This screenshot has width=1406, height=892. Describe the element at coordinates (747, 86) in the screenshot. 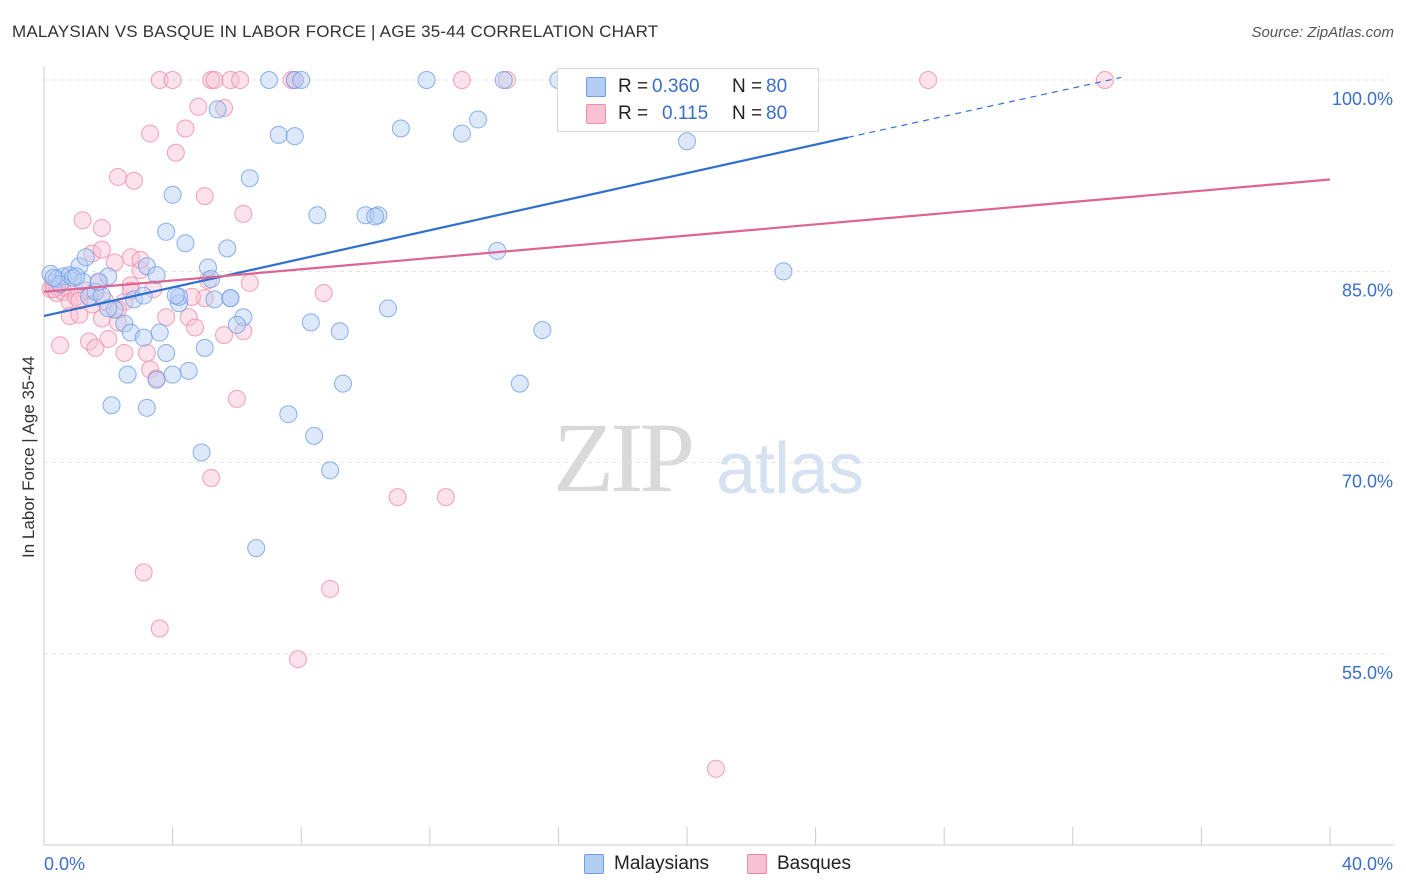

I see `legend-n-label: N =` at that location.